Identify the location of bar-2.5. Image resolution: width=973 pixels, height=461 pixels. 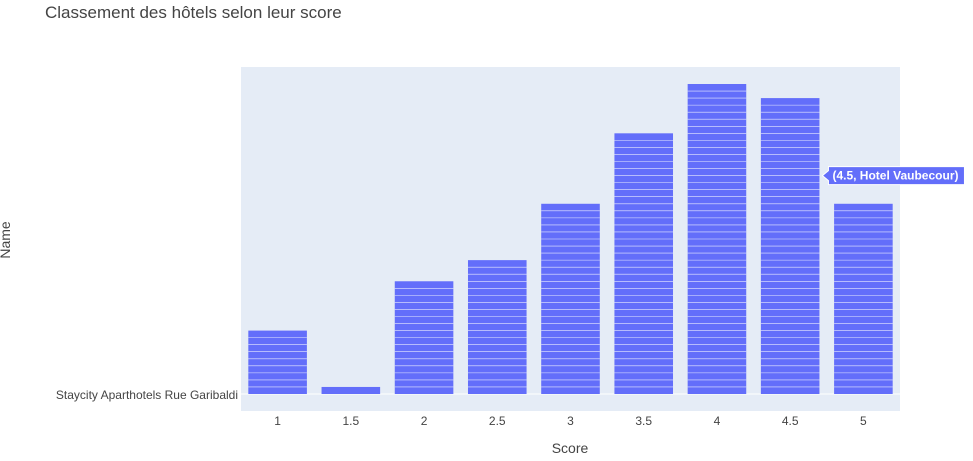
(497, 327).